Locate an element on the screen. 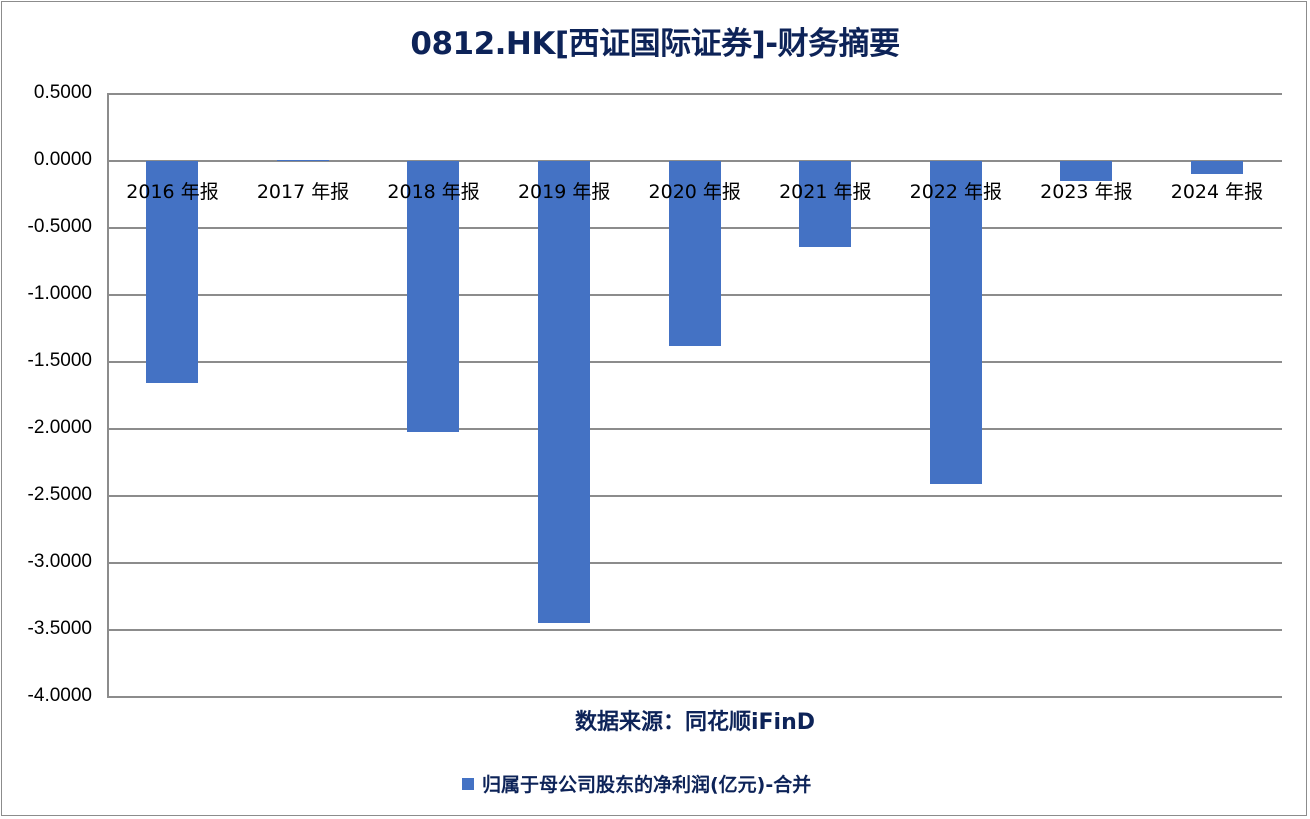 The image size is (1310, 819). y-tick-label: -4.0000 is located at coordinates (59, 695).